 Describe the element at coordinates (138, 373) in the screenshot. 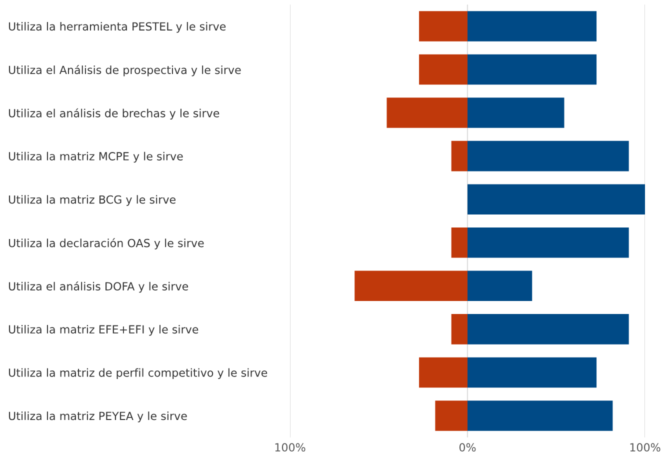

I see `y-tick-label: Utiliza la matriz de perfil competitivo y le sirve` at that location.